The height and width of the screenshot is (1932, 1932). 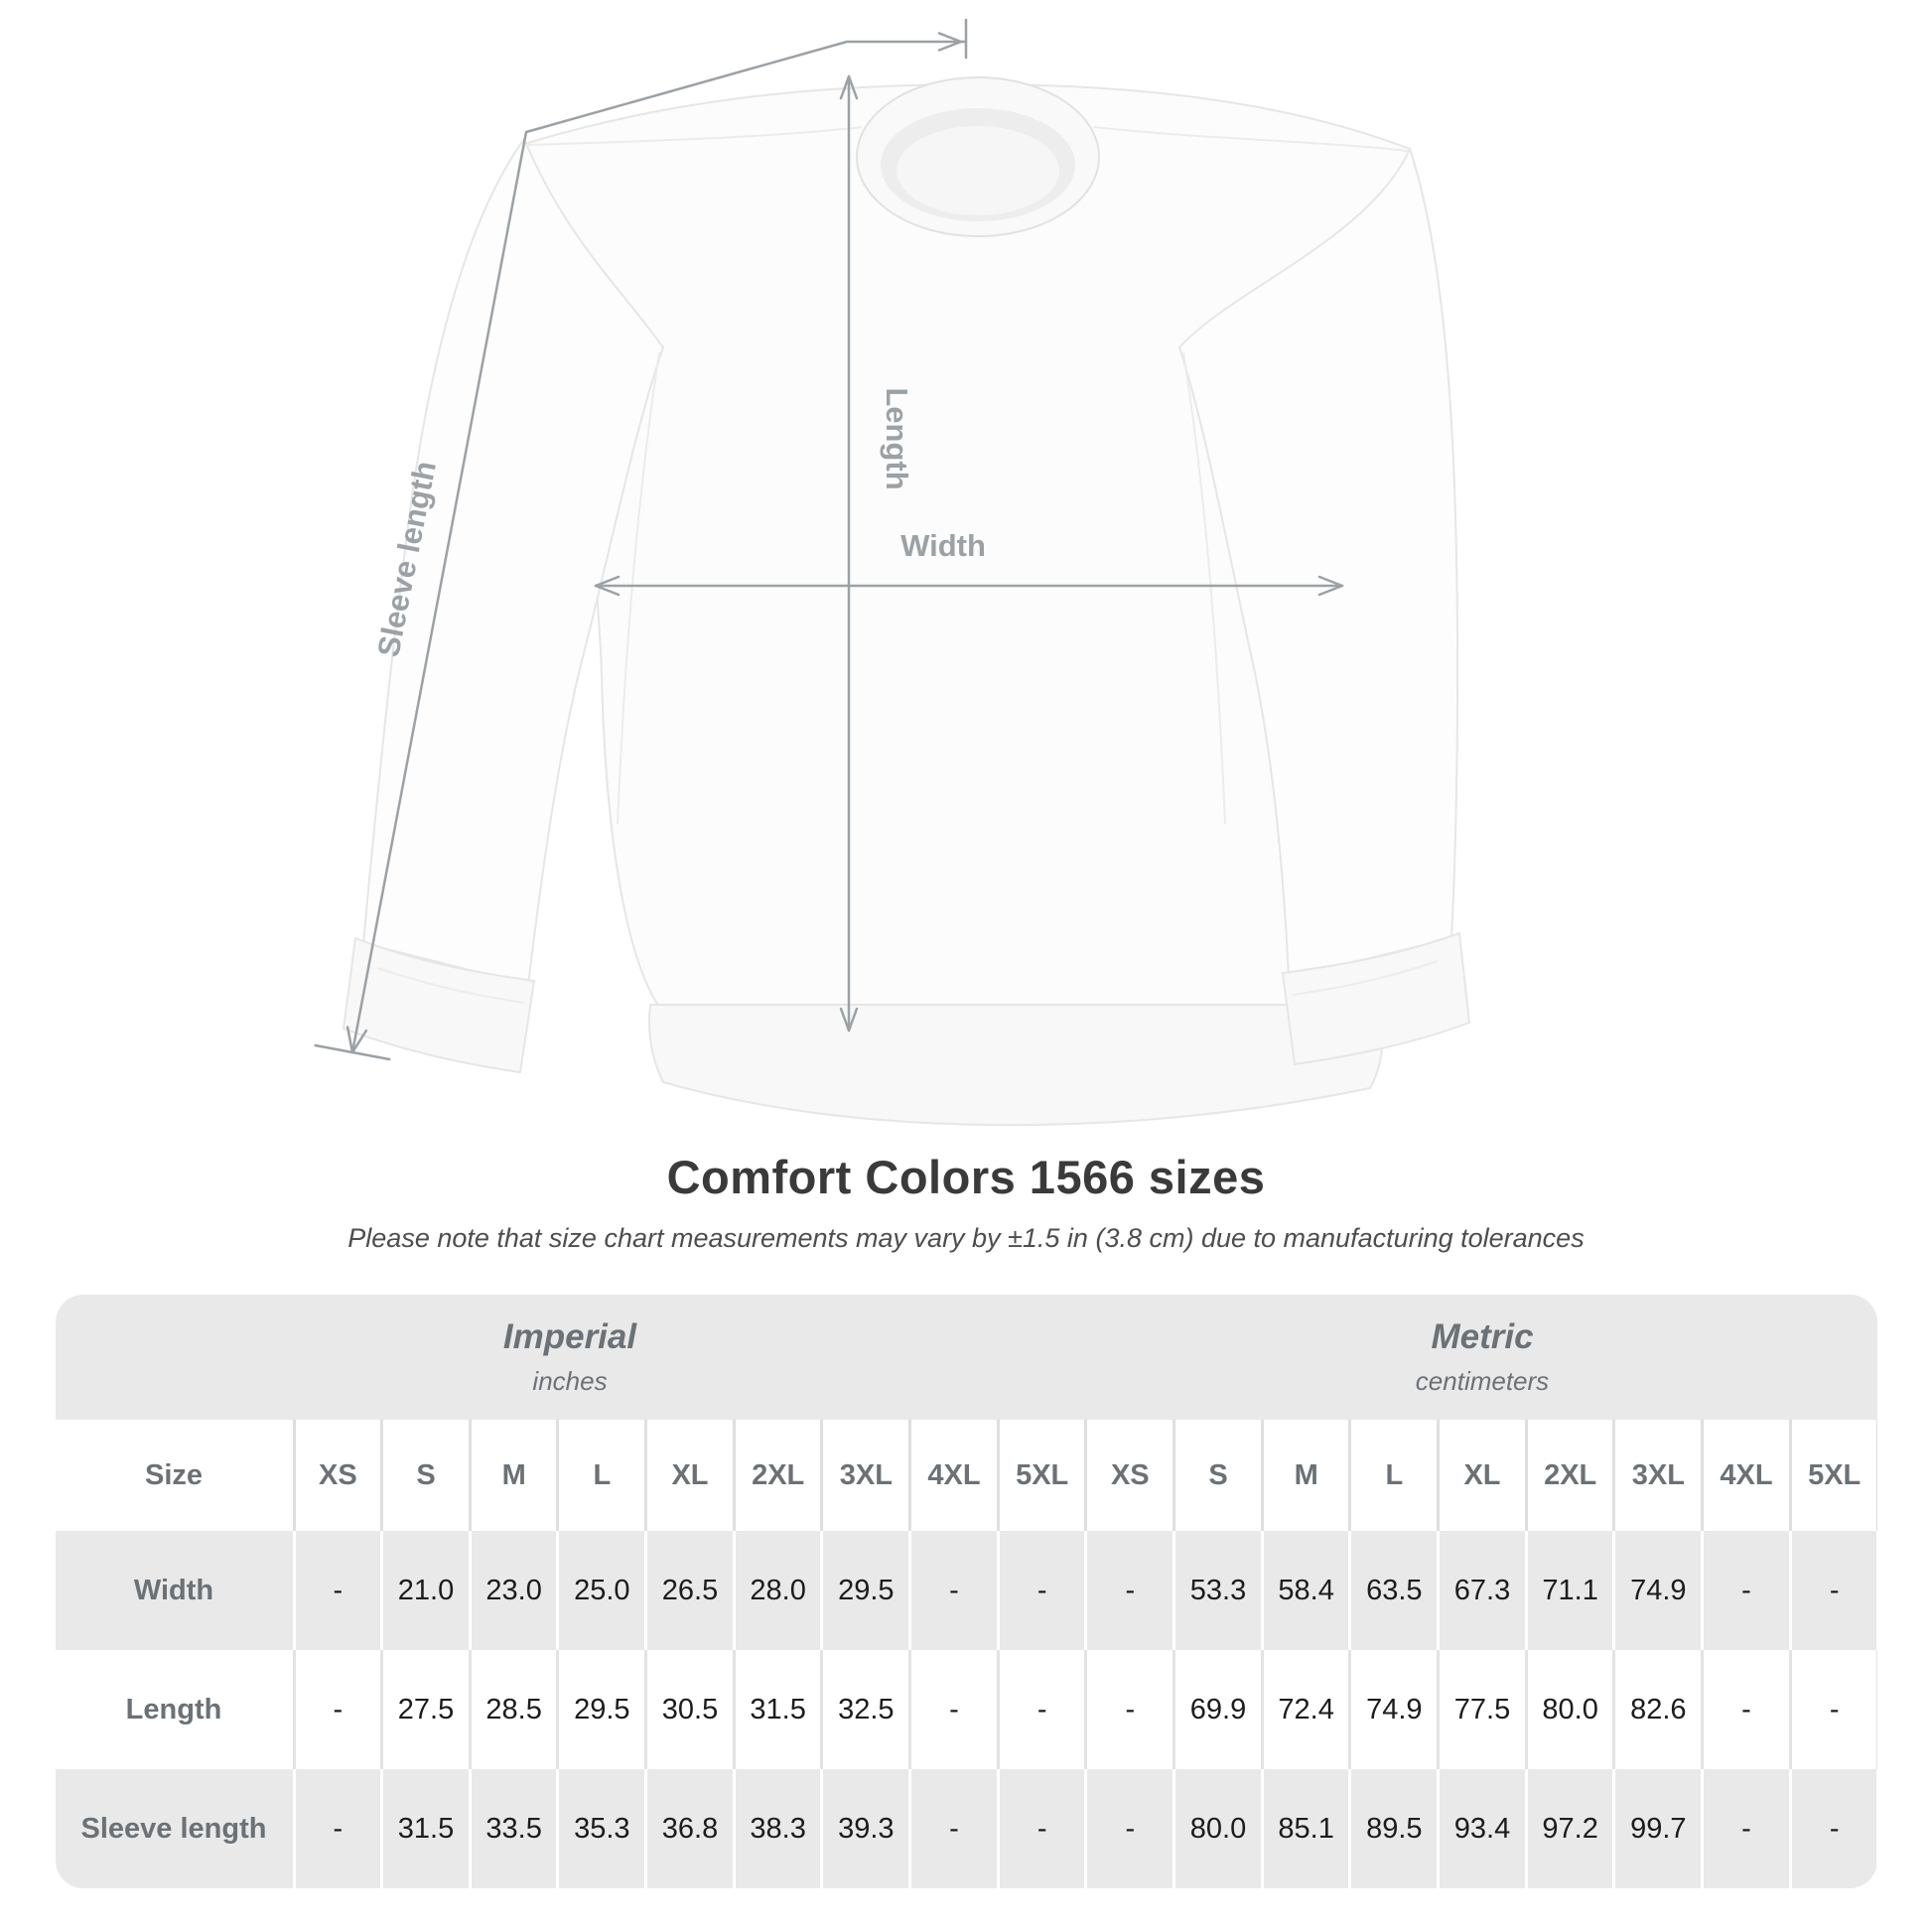 I want to click on value-cell: 99.7, so click(x=1658, y=1828).